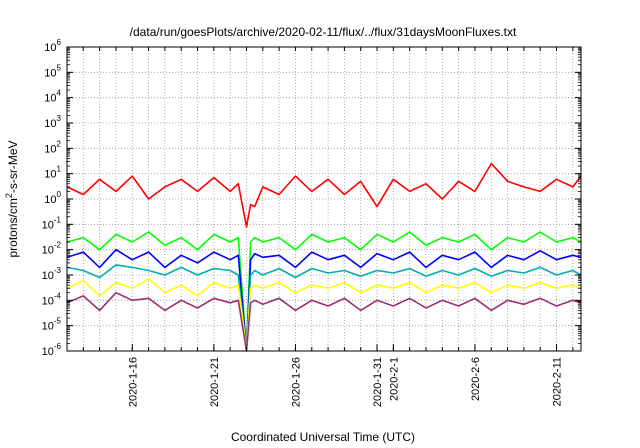  I want to click on y-axis-label-rest: -s-sr-MeV, so click(13, 166).